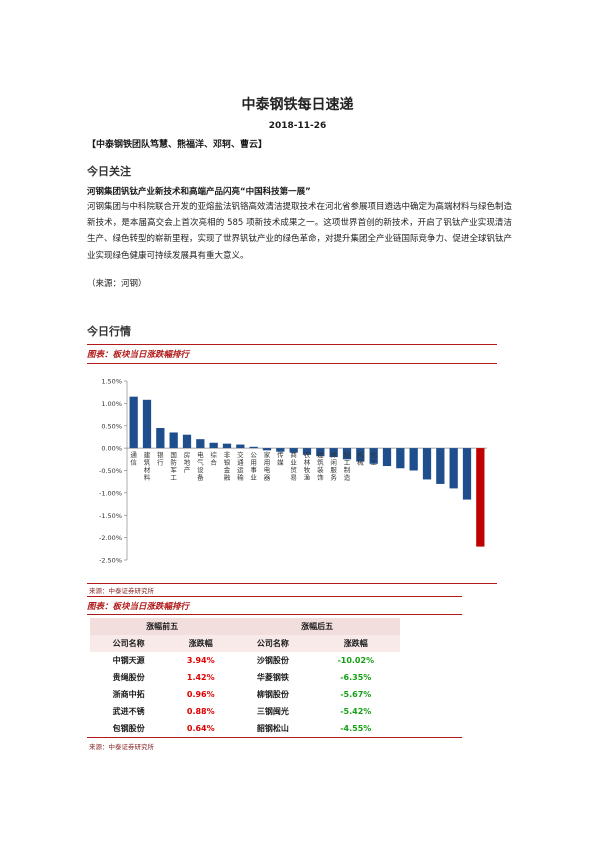 Image resolution: width=595 pixels, height=842 pixels. Describe the element at coordinates (227, 465) in the screenshot. I see `category-label: 非银金融` at that location.